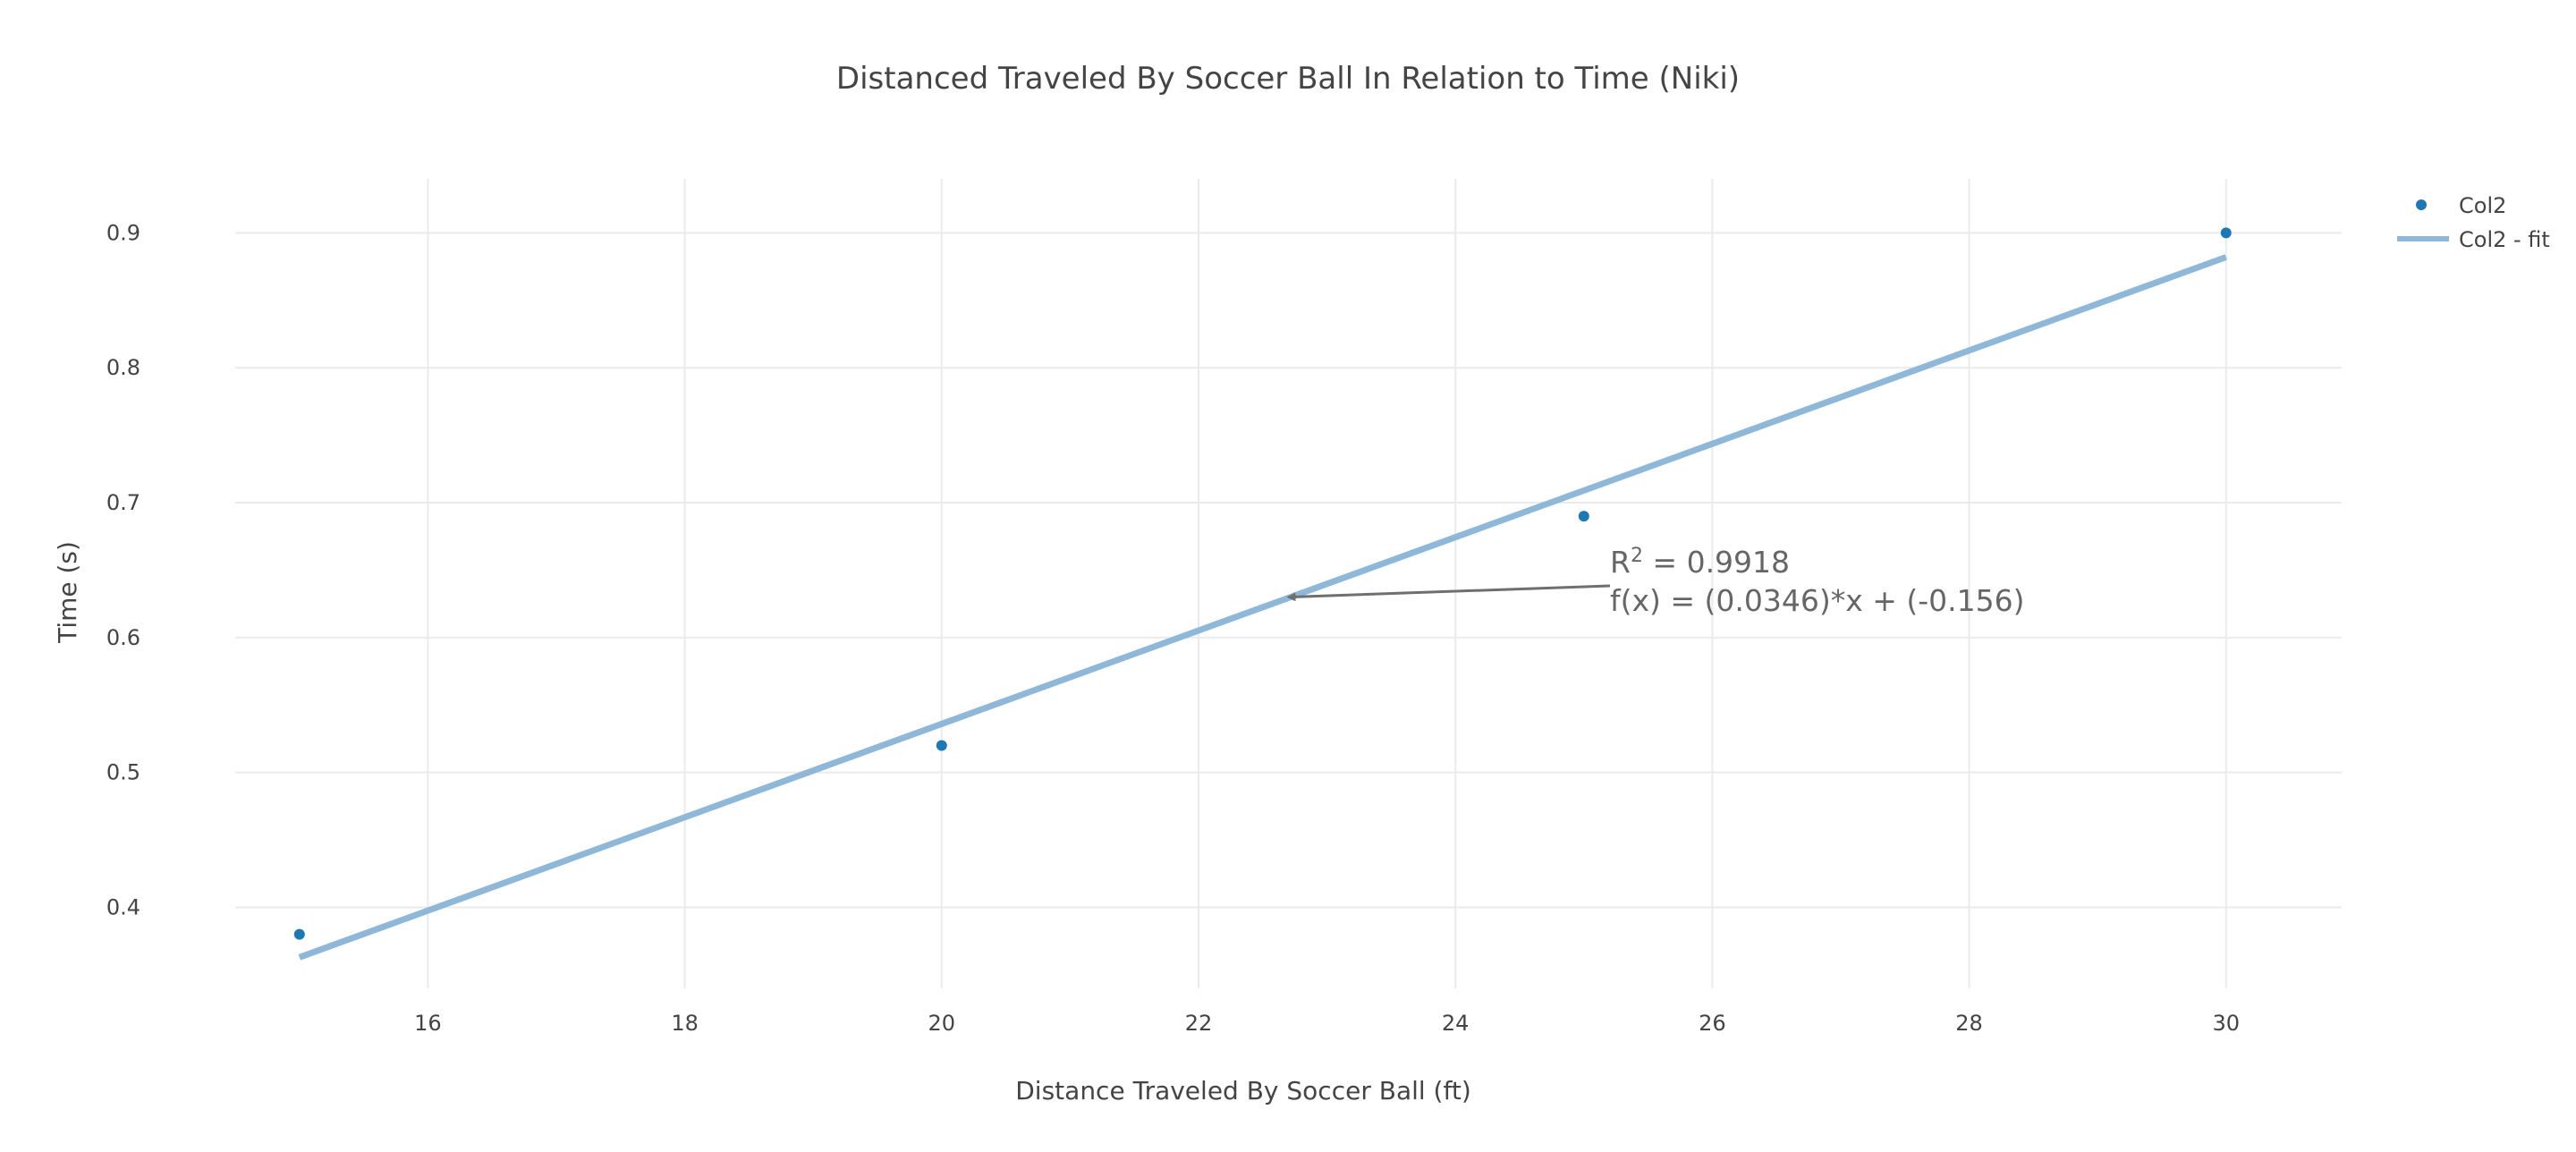 The height and width of the screenshot is (1152, 2576). What do you see at coordinates (1716, 562) in the screenshot?
I see `annotation-r2-value: = 0.9918` at bounding box center [1716, 562].